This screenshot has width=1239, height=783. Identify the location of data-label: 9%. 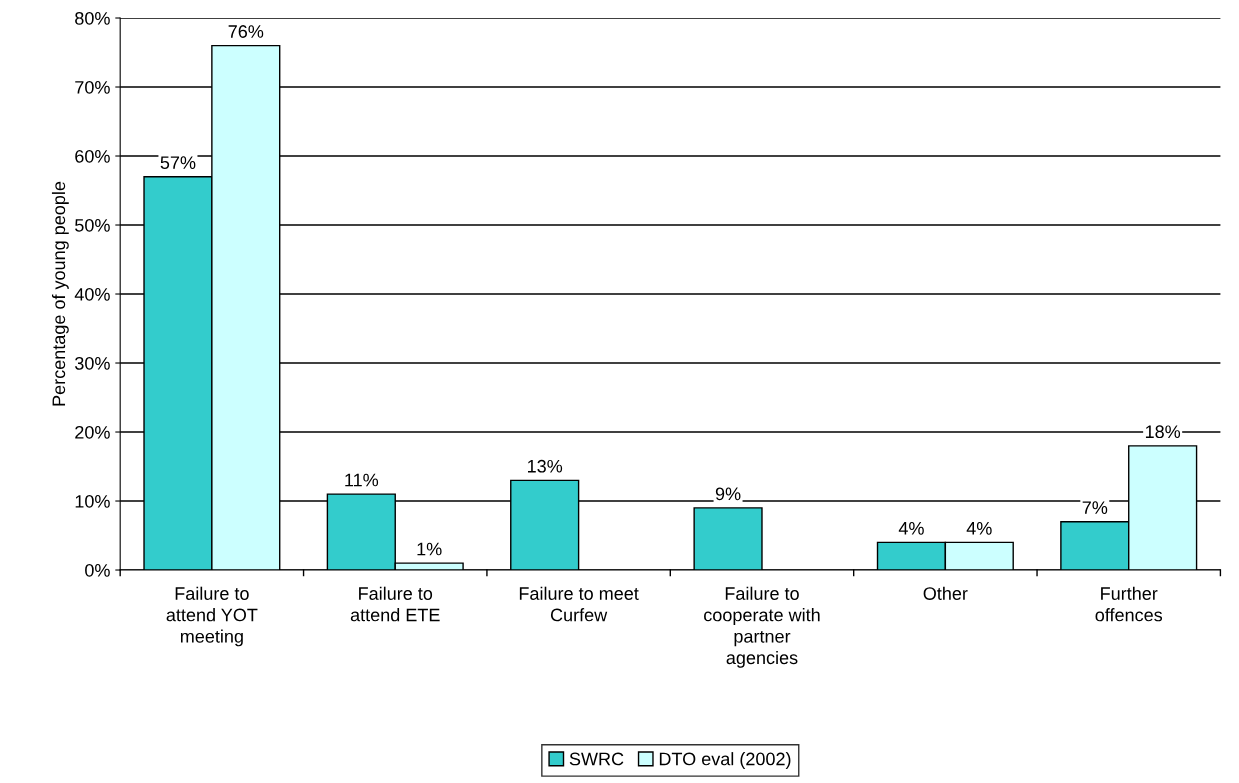
(728, 494).